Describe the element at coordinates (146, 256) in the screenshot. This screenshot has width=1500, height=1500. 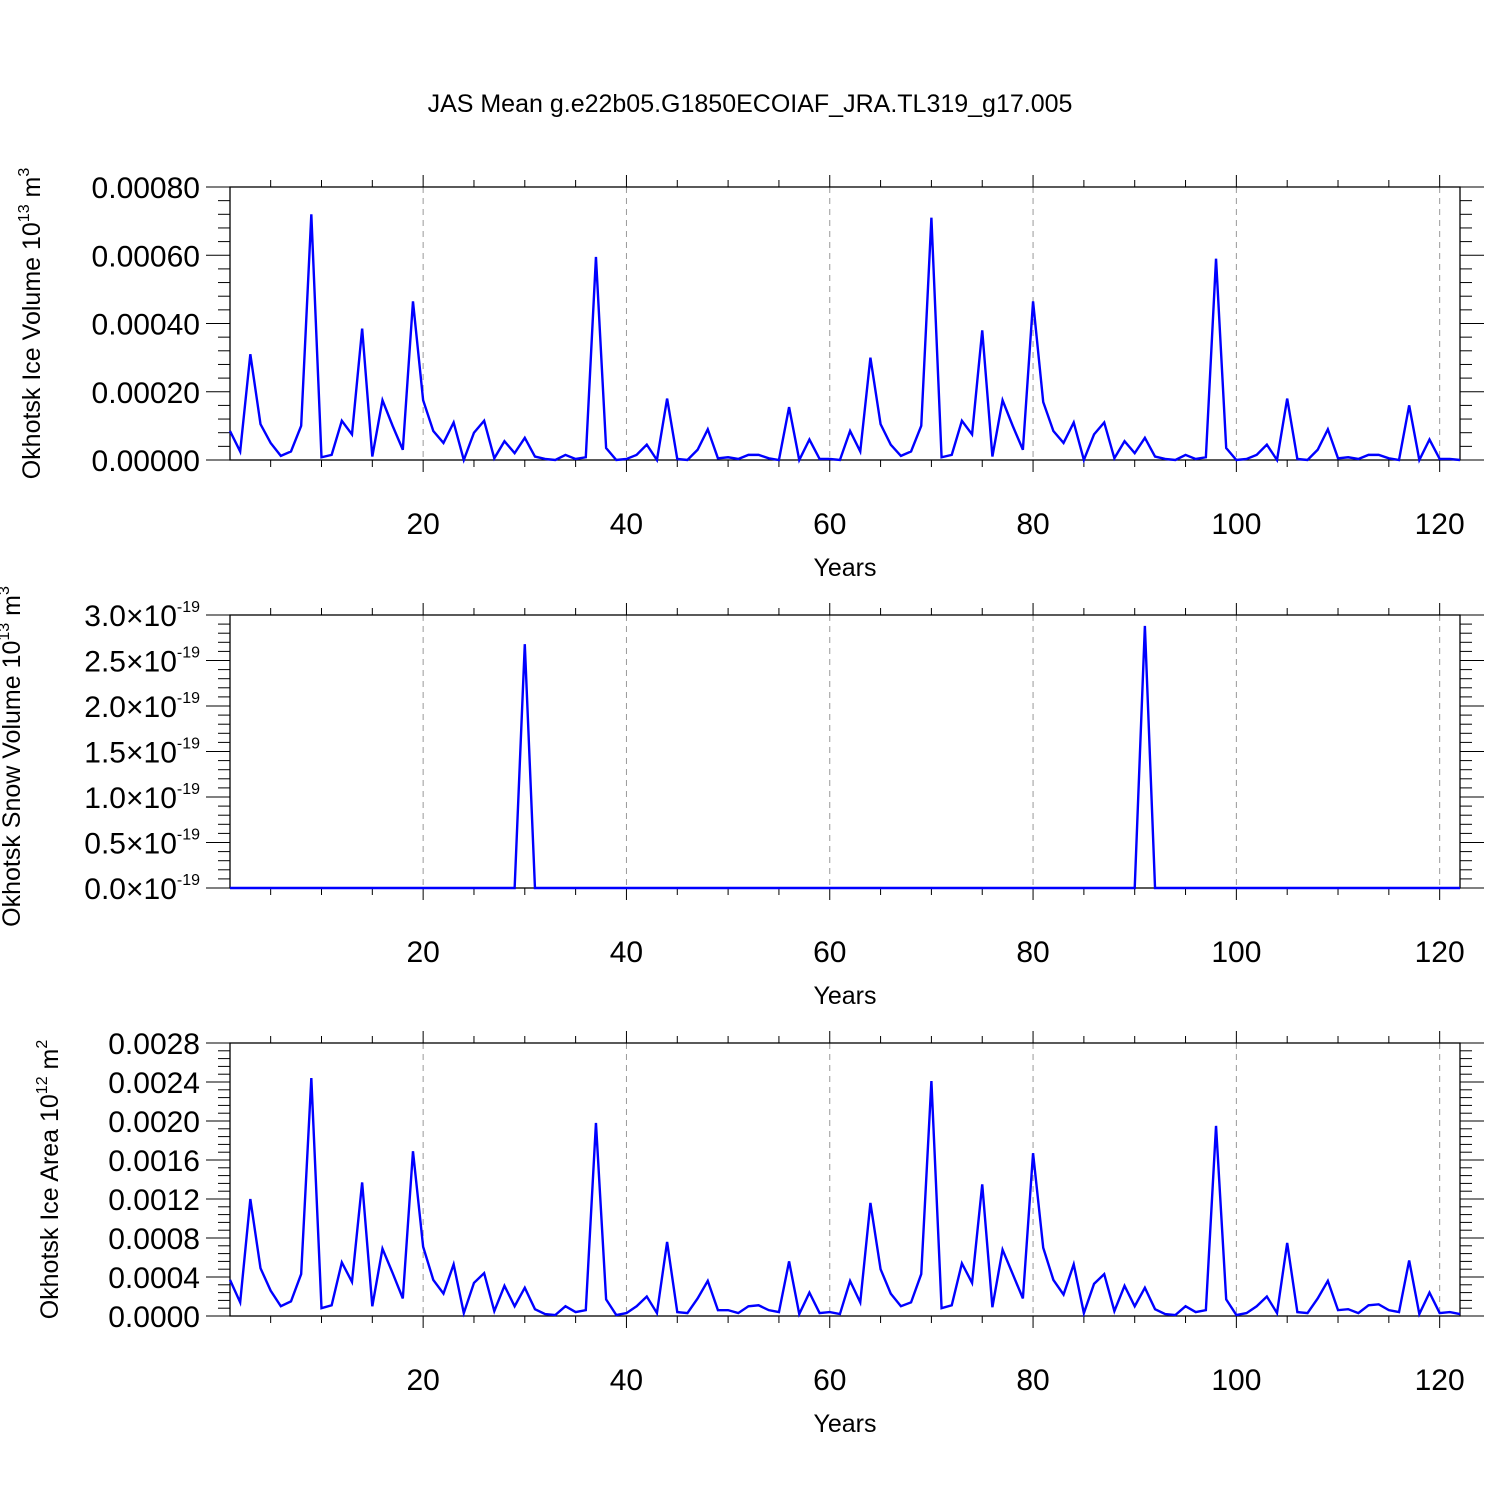
I see `y-tick-label: 0.00060` at that location.